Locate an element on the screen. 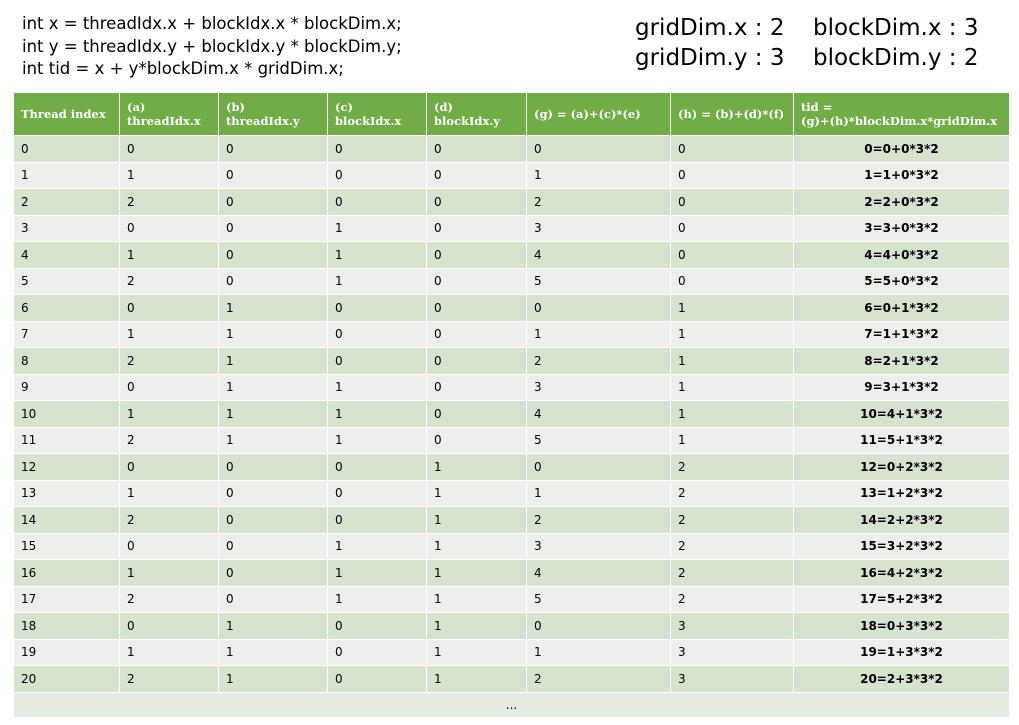 The height and width of the screenshot is (725, 1019). header-line: blockIdx.x is located at coordinates (368, 121).